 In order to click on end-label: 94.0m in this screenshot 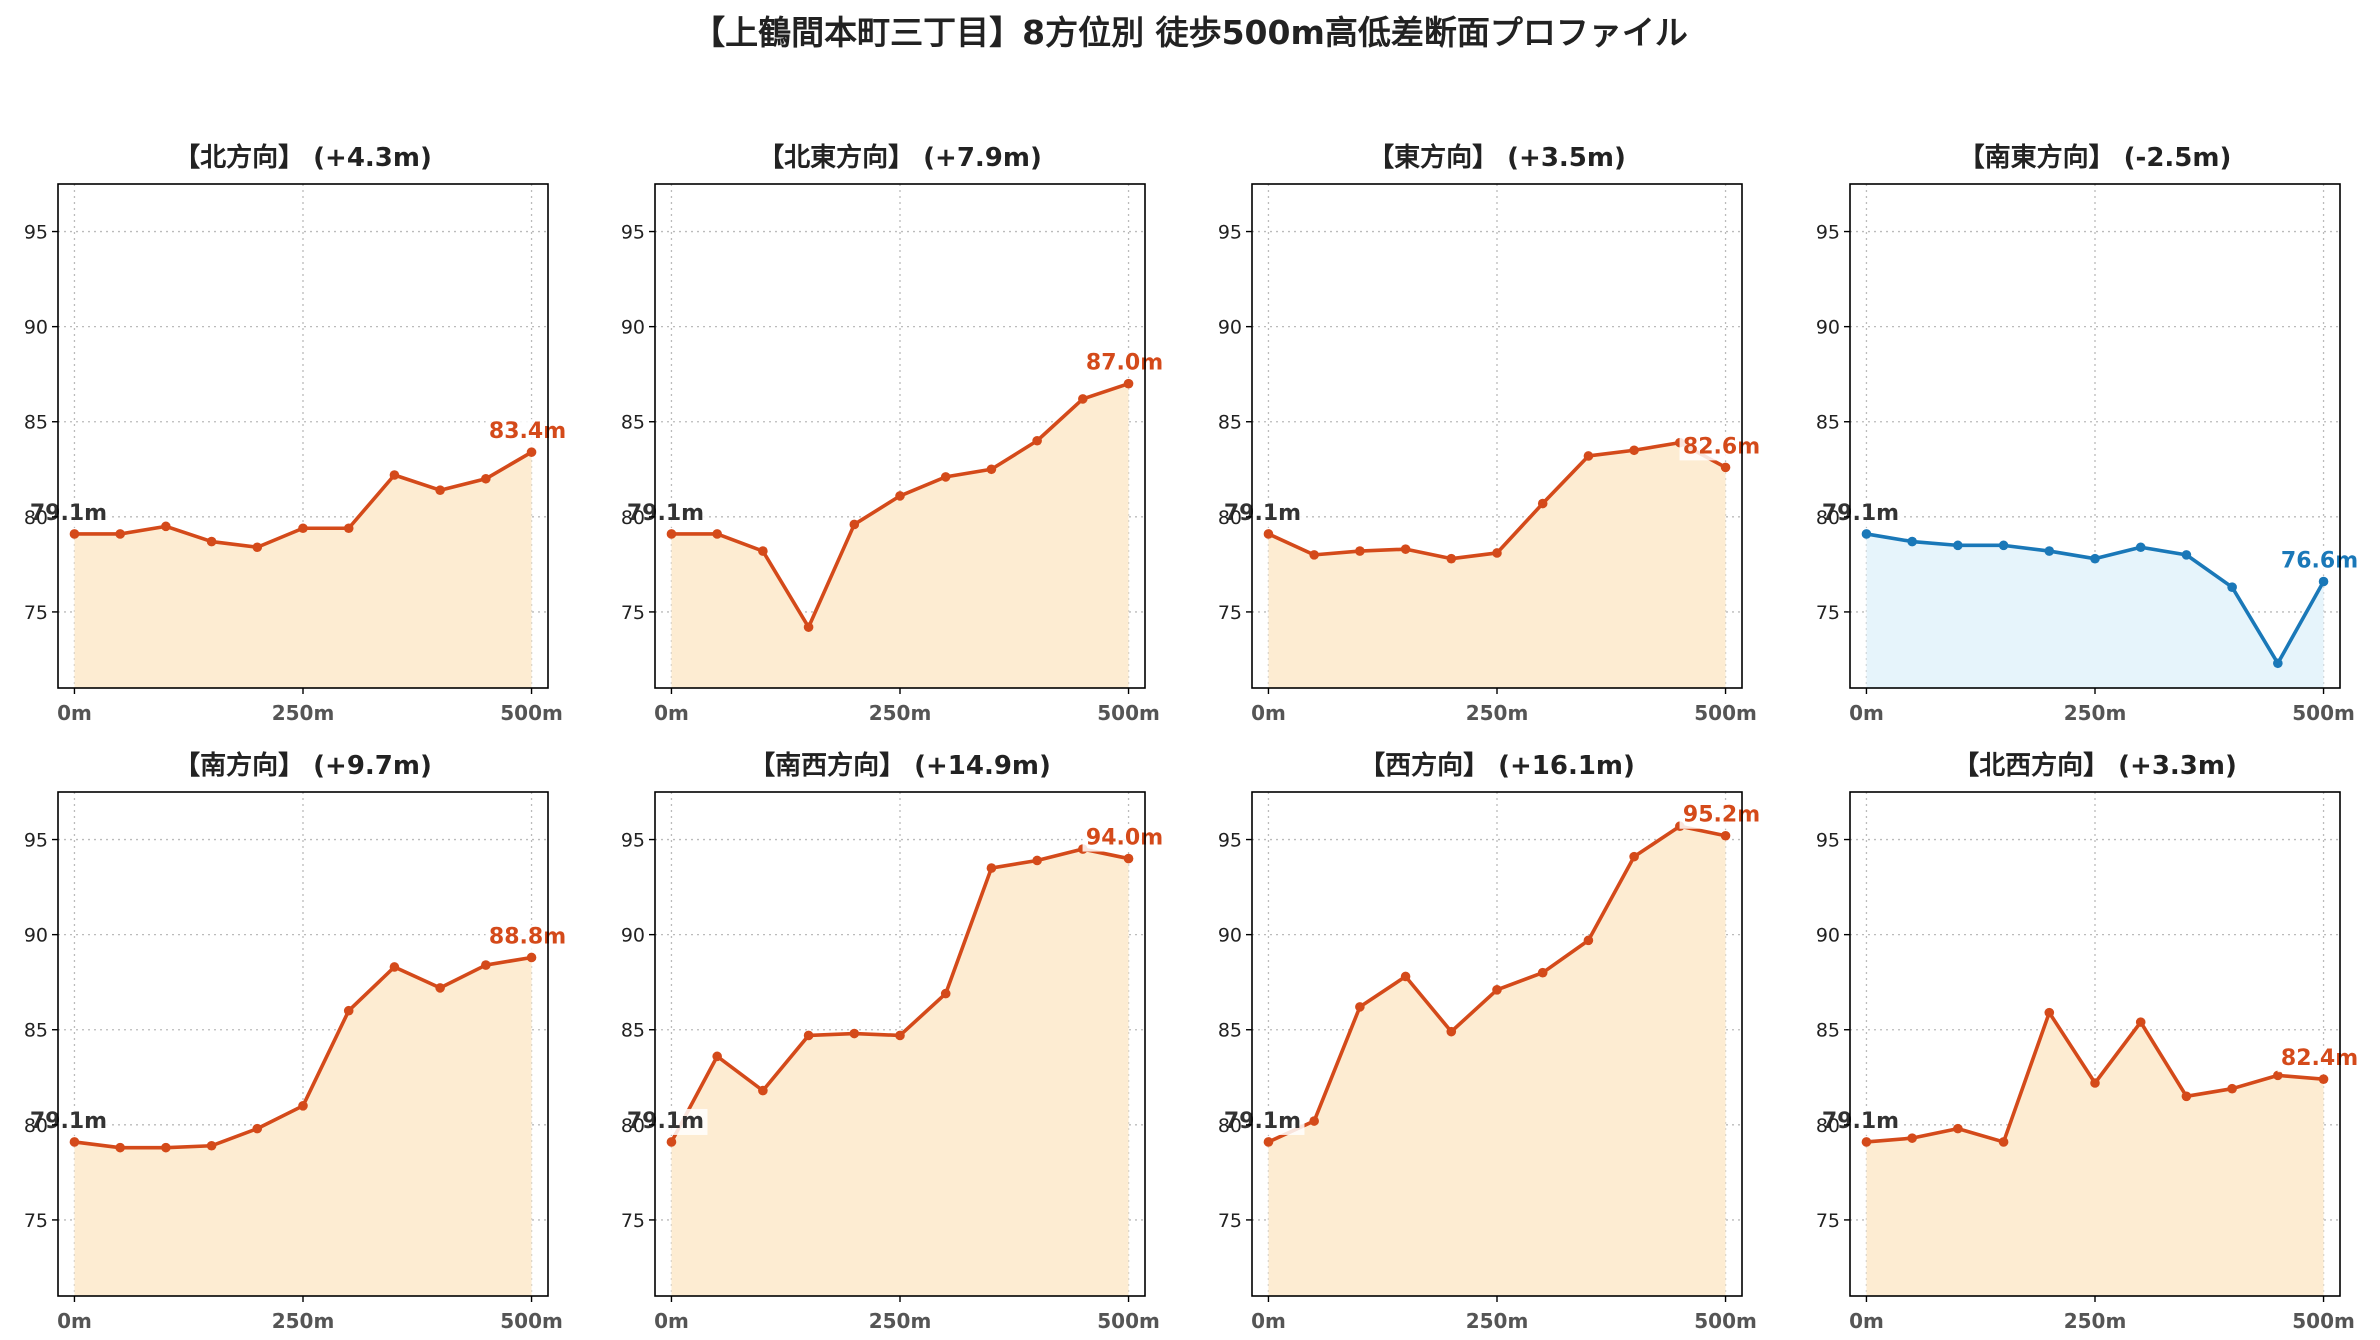, I will do `click(1124, 838)`.